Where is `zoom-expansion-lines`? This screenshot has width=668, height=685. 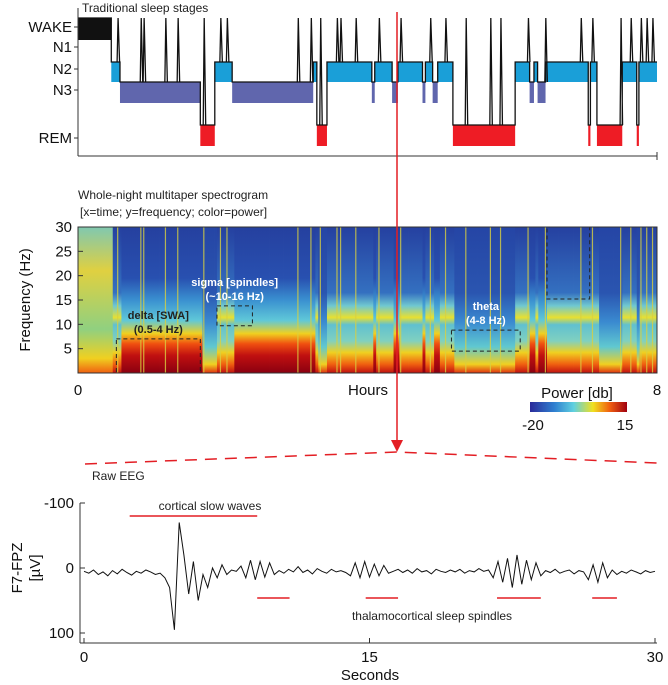 zoom-expansion-lines is located at coordinates (371, 458).